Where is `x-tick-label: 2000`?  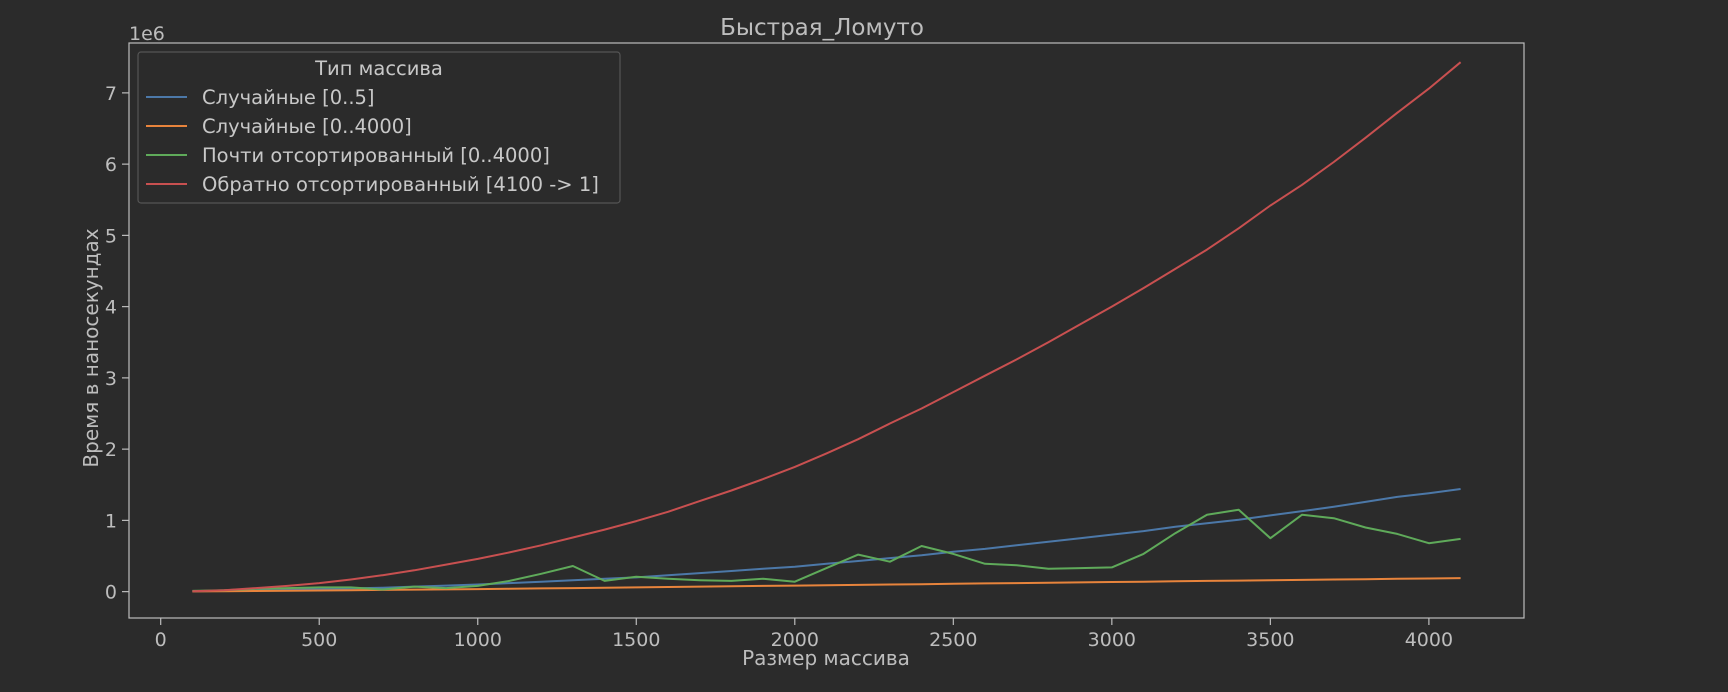 x-tick-label: 2000 is located at coordinates (795, 640).